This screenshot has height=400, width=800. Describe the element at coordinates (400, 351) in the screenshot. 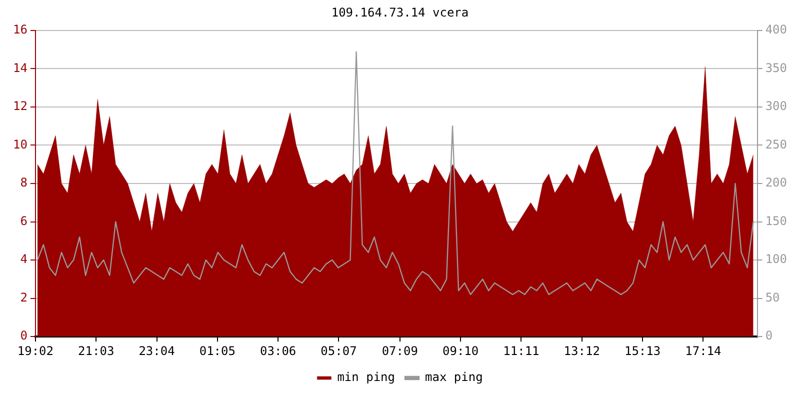

I see `x-tick-label: 07:09` at that location.